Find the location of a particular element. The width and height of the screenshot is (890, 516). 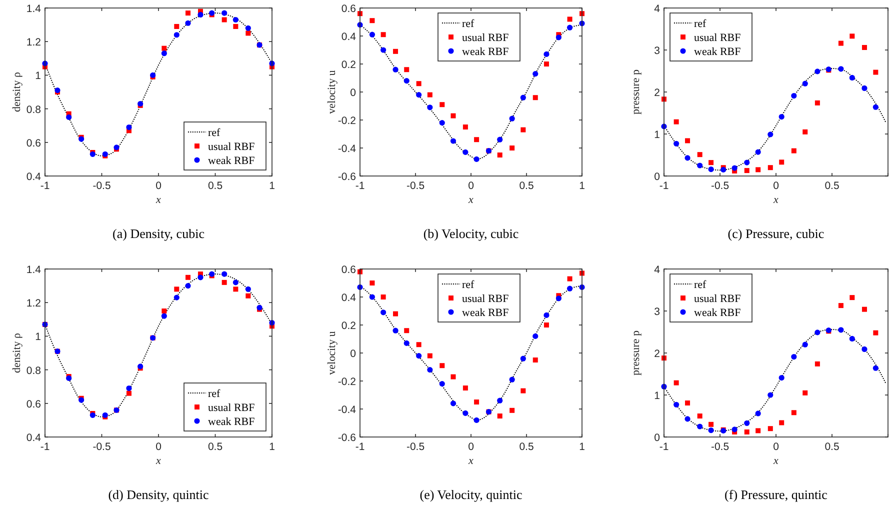

y-tick-label: 4 is located at coordinates (657, 9).